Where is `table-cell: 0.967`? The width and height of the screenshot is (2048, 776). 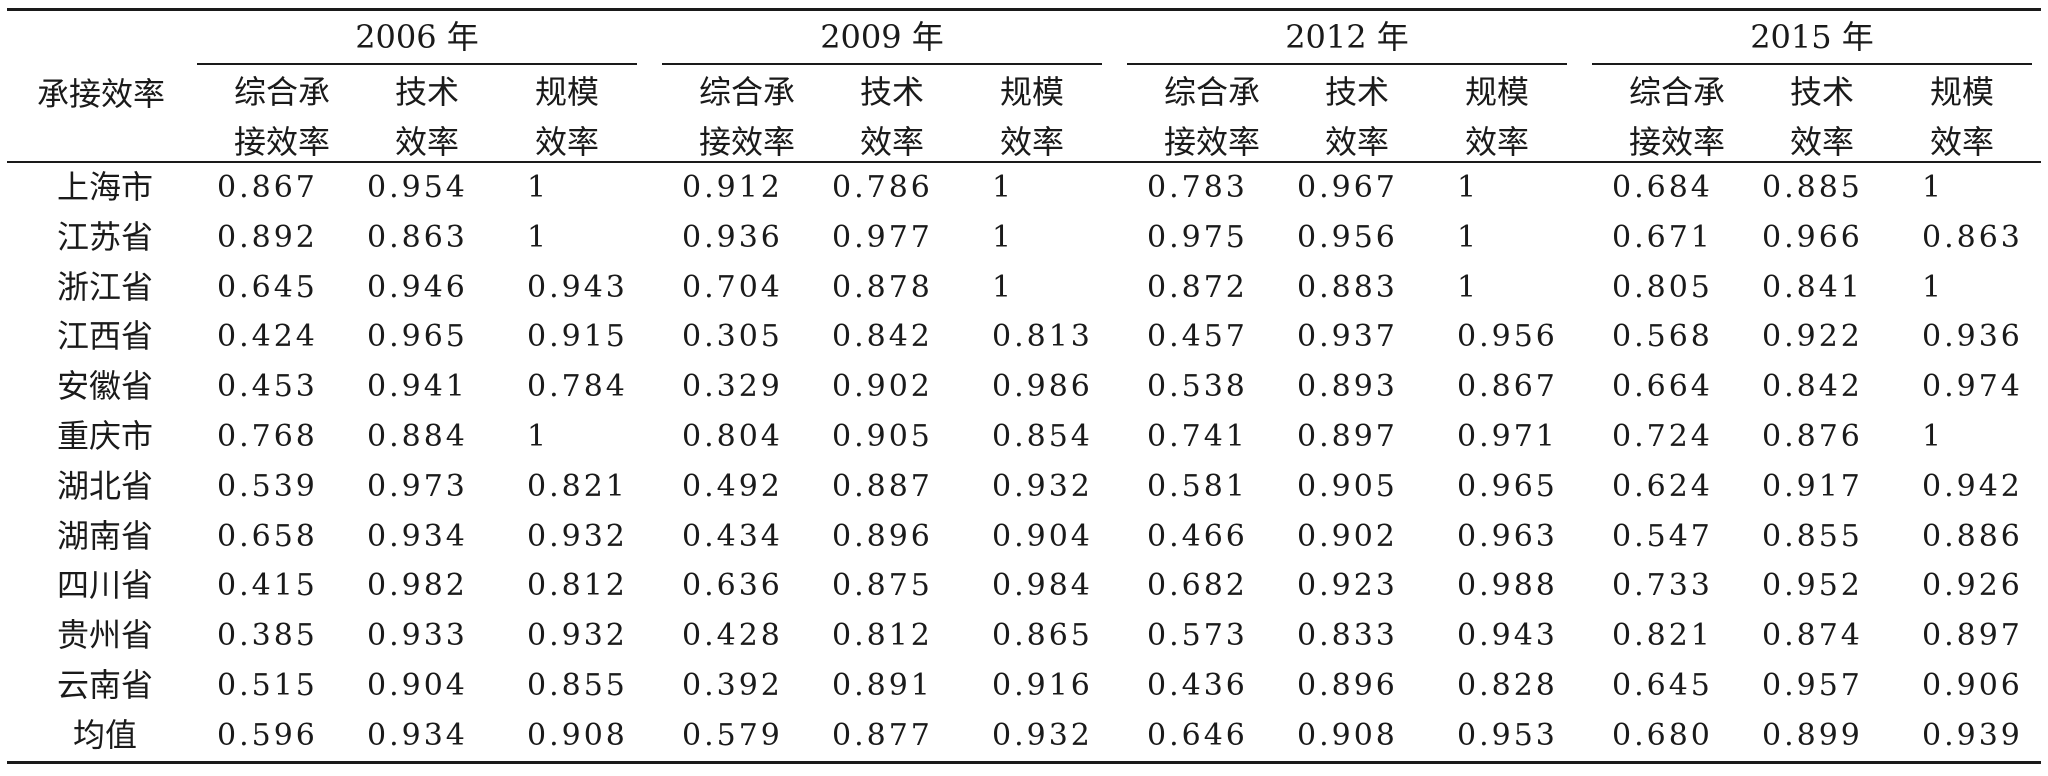 table-cell: 0.967 is located at coordinates (1347, 187).